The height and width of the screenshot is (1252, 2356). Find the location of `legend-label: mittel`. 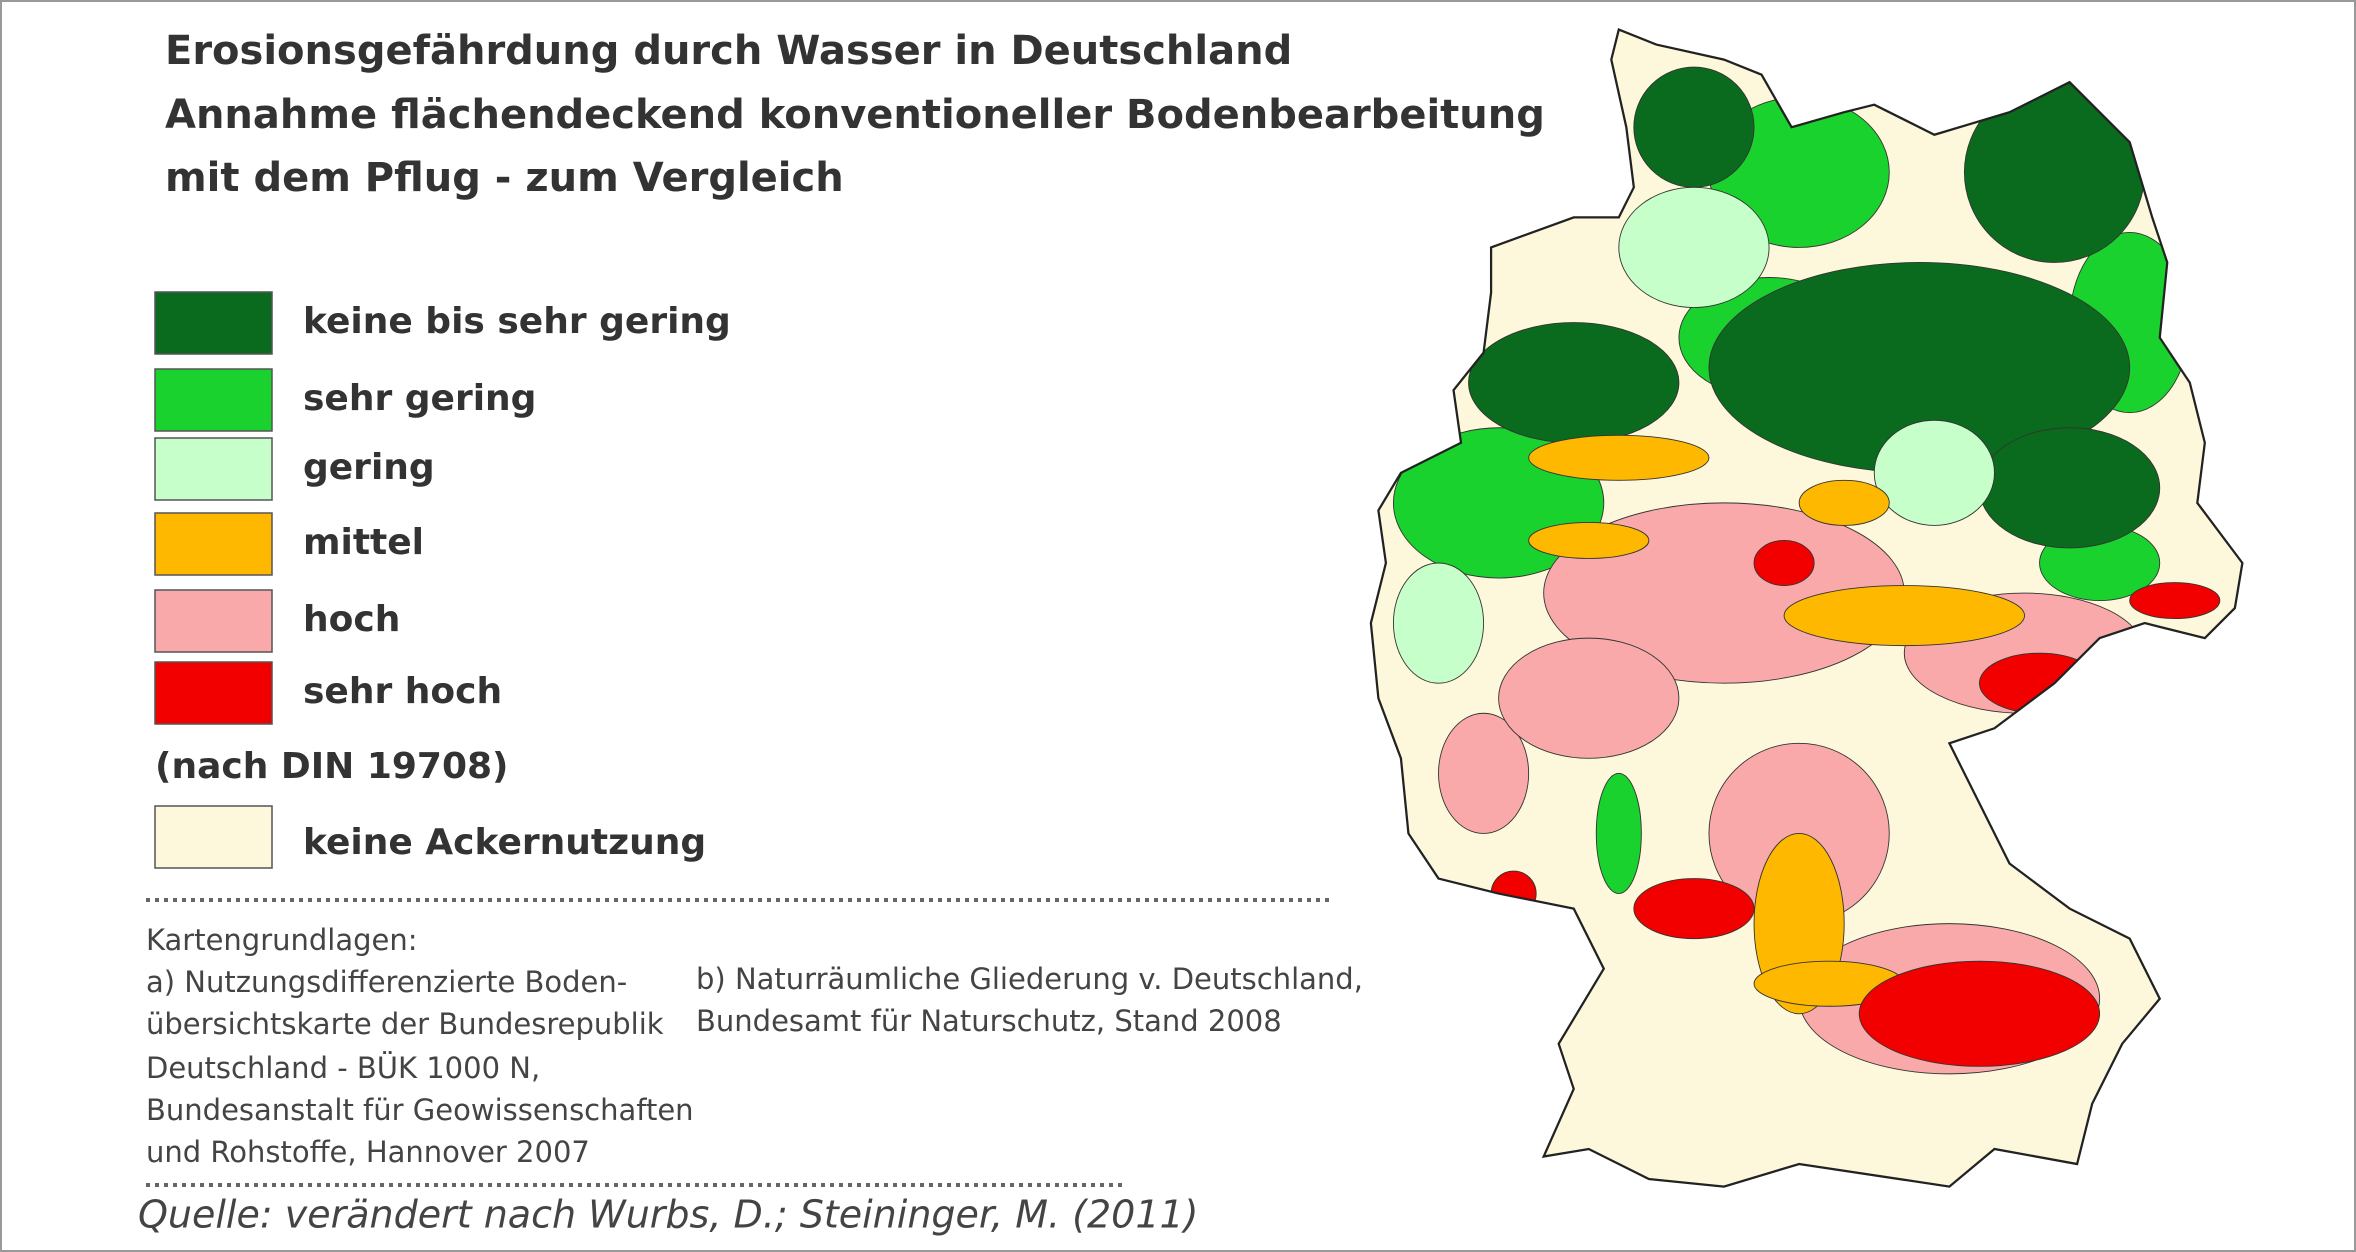

legend-label: mittel is located at coordinates (363, 542).